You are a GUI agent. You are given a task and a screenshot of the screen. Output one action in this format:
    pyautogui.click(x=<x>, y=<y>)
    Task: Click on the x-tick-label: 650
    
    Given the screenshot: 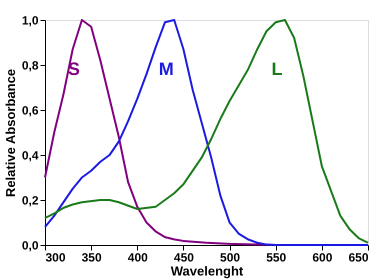 What is the action you would take?
    pyautogui.click(x=358, y=257)
    